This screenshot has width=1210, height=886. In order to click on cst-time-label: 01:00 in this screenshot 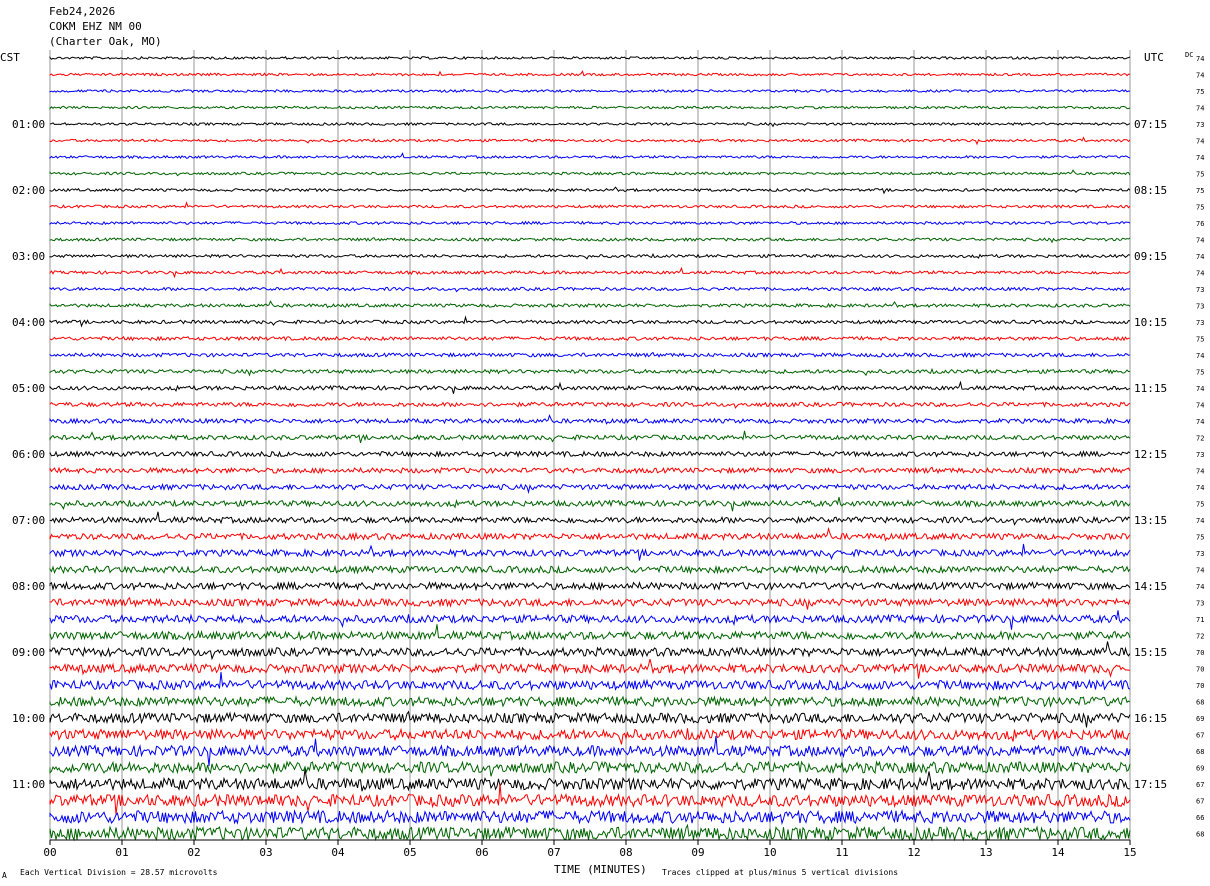, I will do `click(28, 124)`.